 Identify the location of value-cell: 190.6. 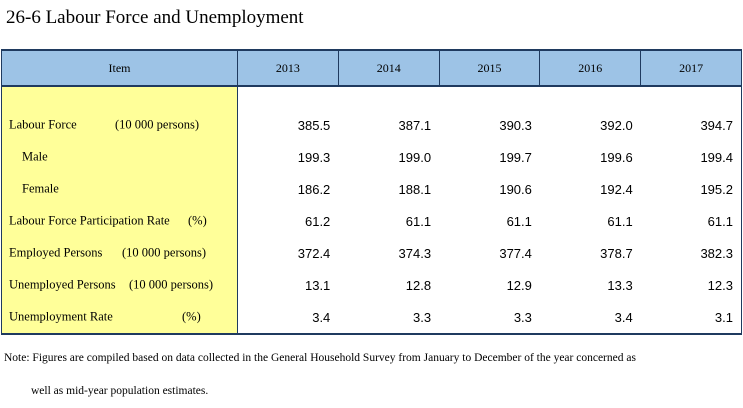
(515, 189).